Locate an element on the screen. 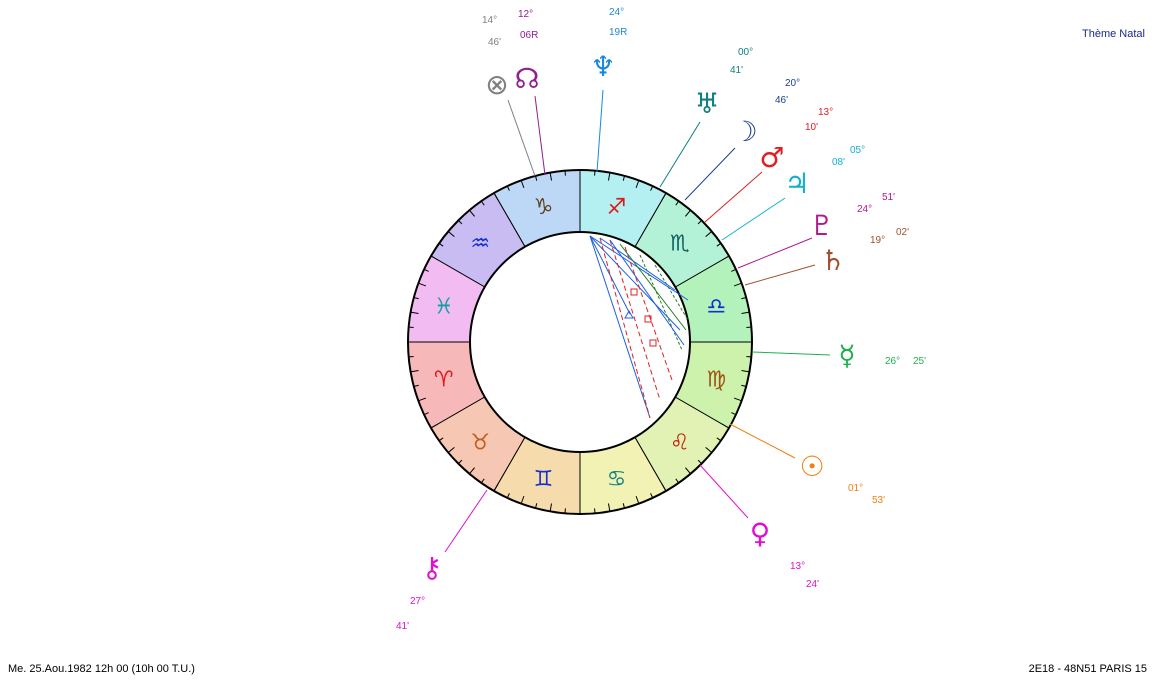  sign-glyph: ♋ is located at coordinates (617, 479).